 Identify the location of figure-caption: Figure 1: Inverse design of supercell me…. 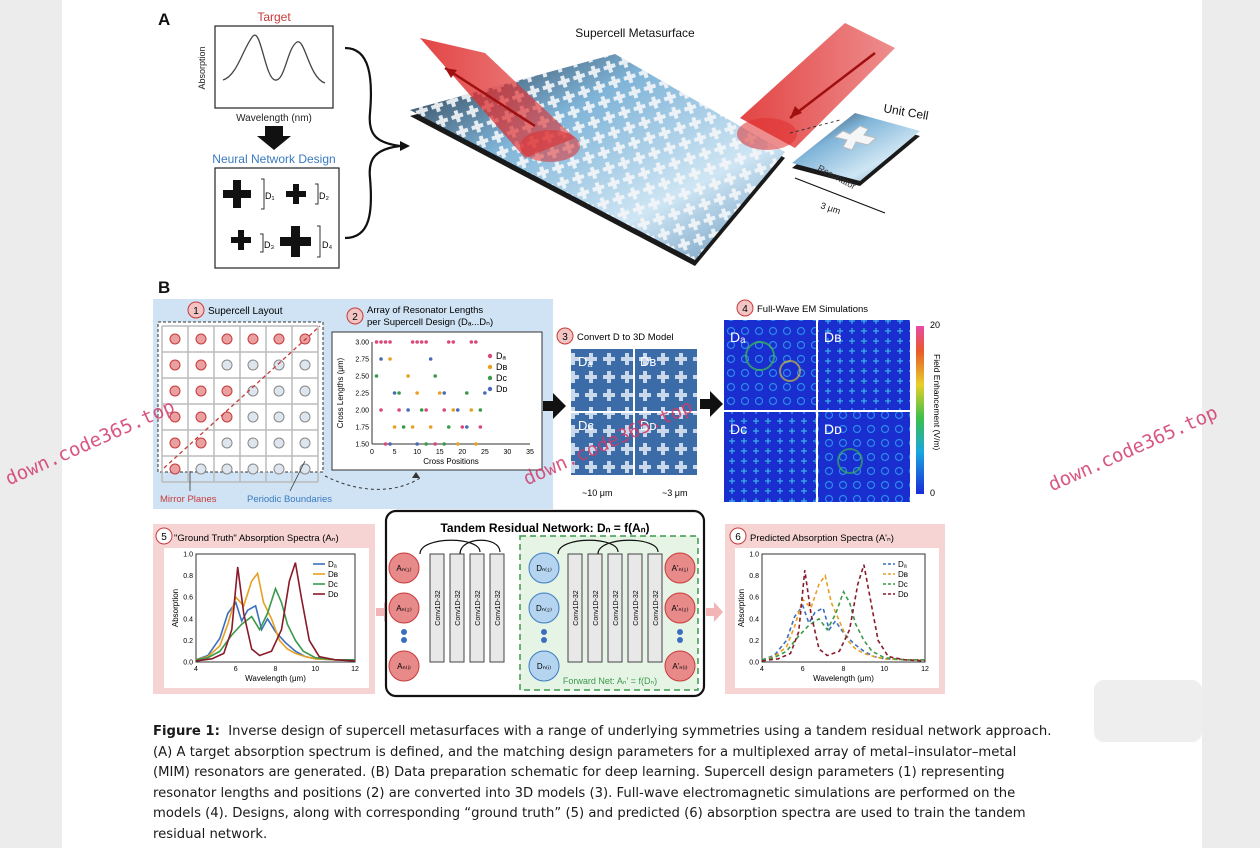
(603, 783).